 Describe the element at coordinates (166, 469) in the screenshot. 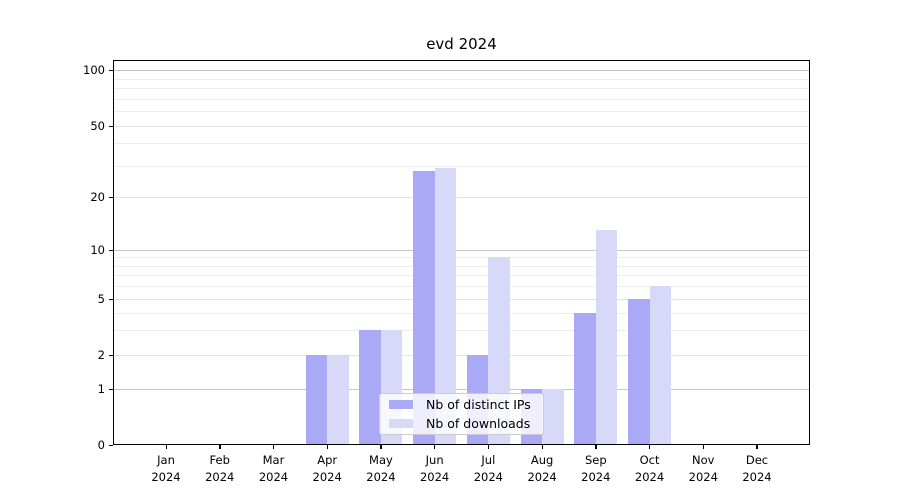

I see `x-tick-label-jan: Jan 2024` at that location.